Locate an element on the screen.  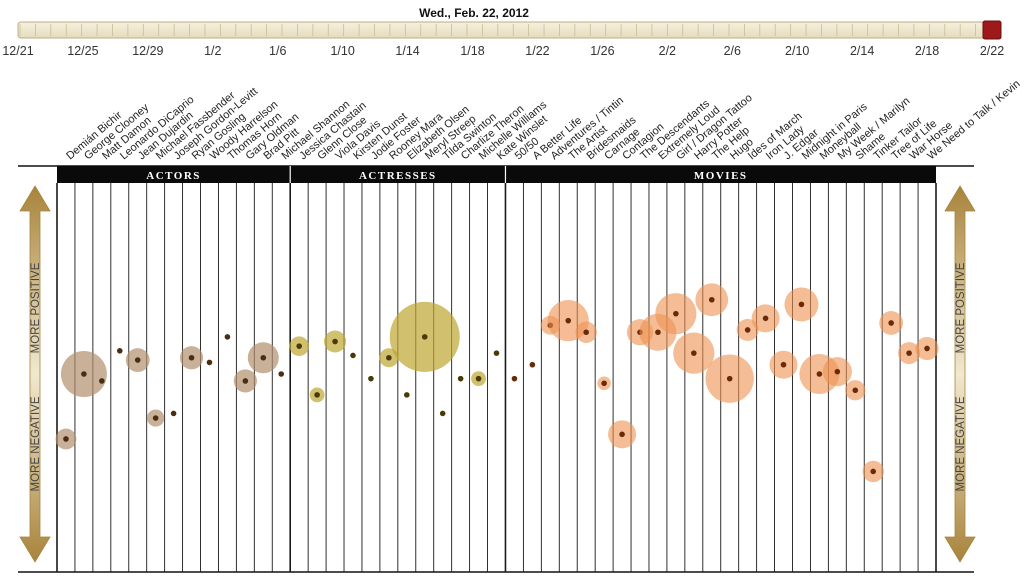
bubble-dot-the-artist is located at coordinates (568, 320).